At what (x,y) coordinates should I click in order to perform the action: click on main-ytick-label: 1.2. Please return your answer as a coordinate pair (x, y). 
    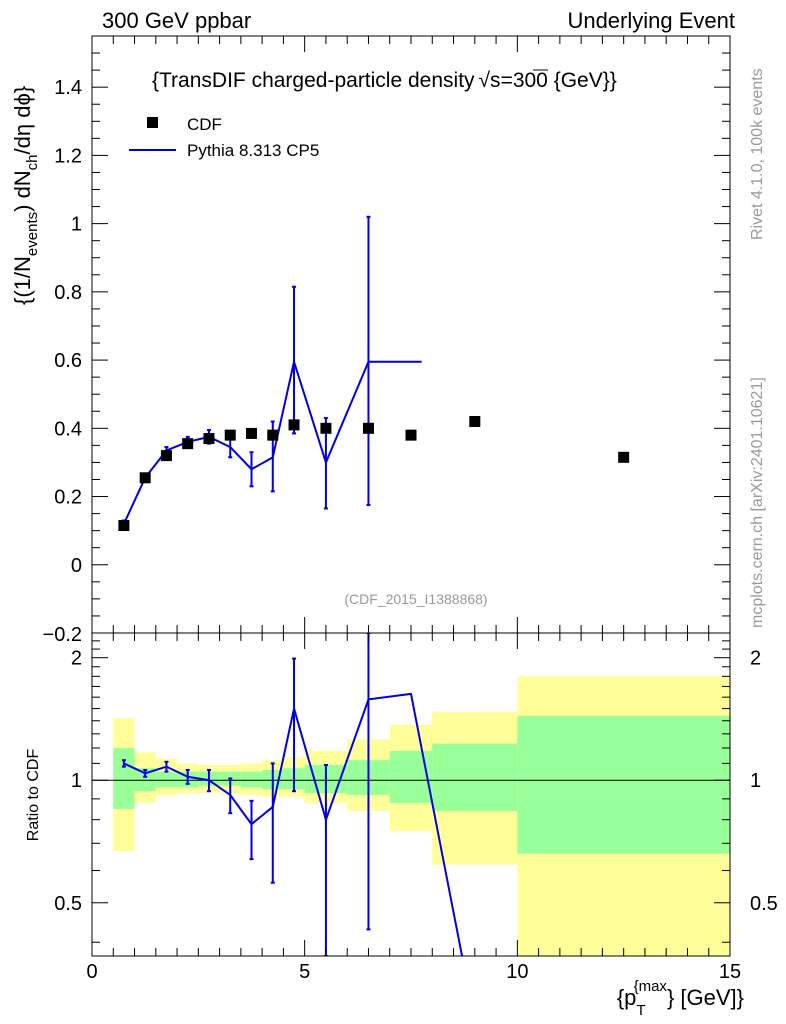
    Looking at the image, I should click on (68, 156).